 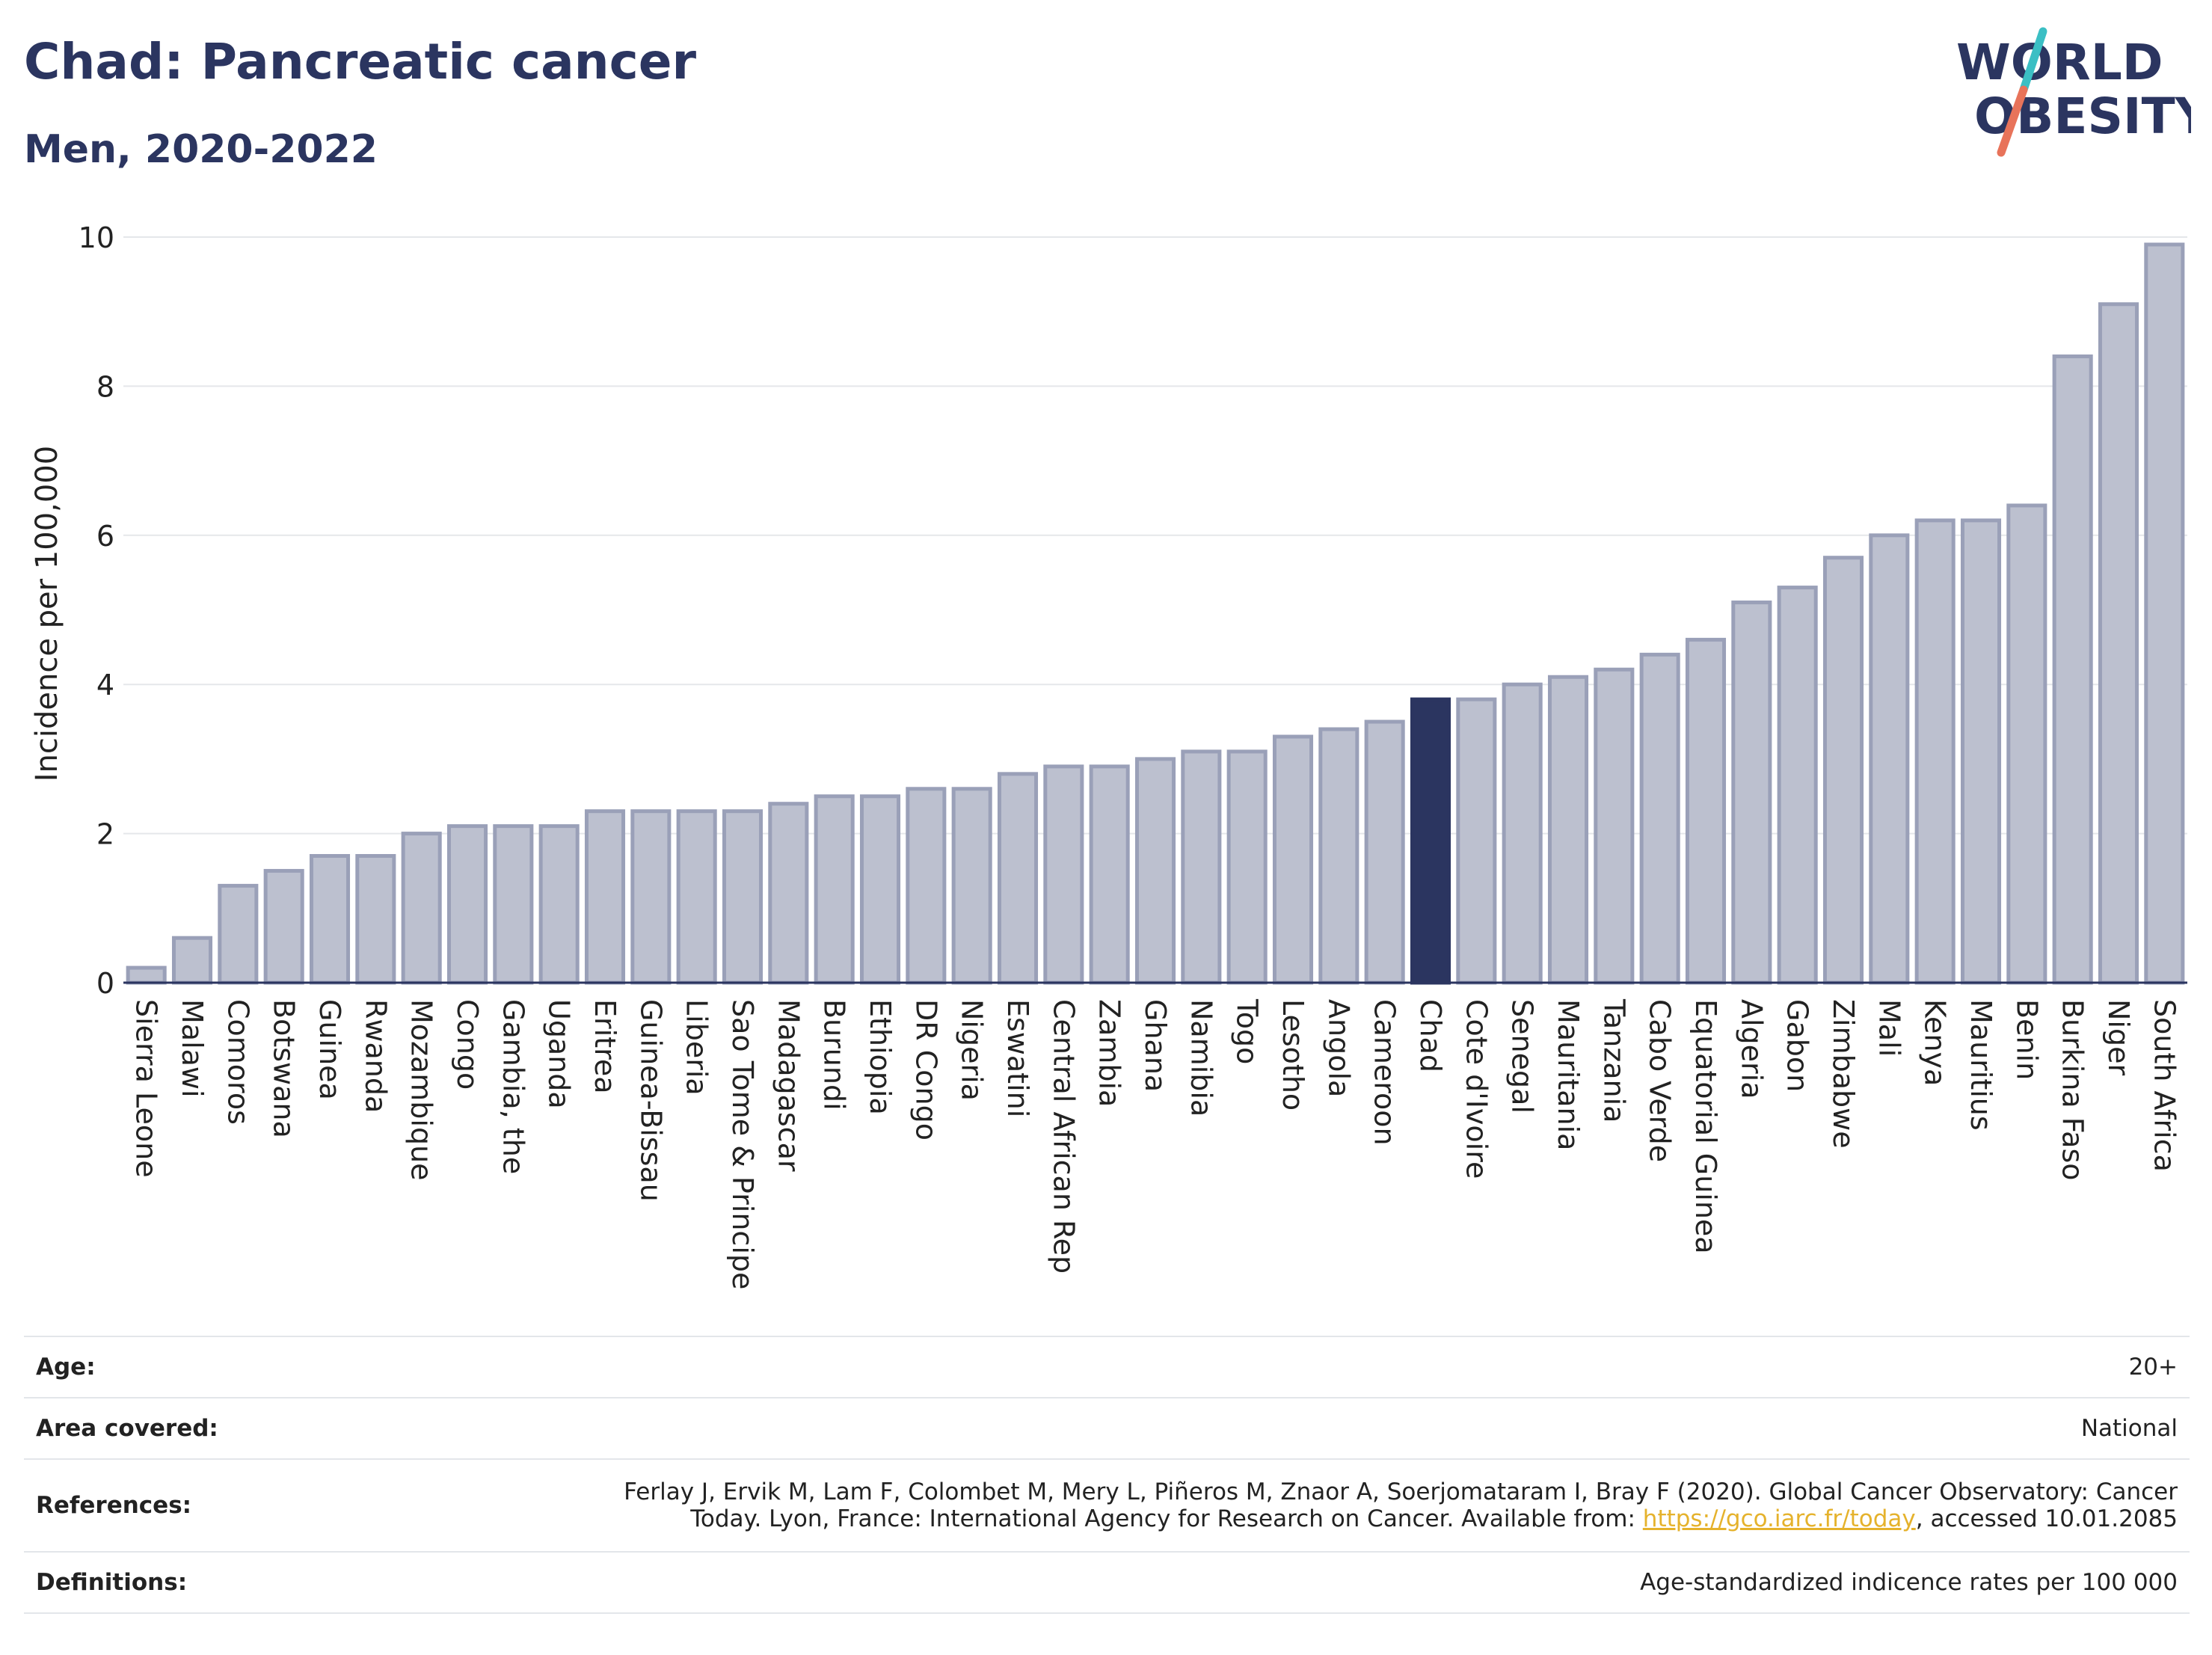 I want to click on x-tick-label: Angola, so click(x=1338, y=1048).